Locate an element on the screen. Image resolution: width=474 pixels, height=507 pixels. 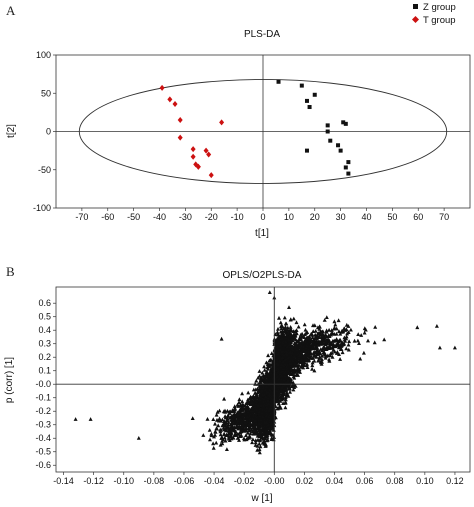
b-xtick-label: -0.10 is located at coordinates (123, 481).